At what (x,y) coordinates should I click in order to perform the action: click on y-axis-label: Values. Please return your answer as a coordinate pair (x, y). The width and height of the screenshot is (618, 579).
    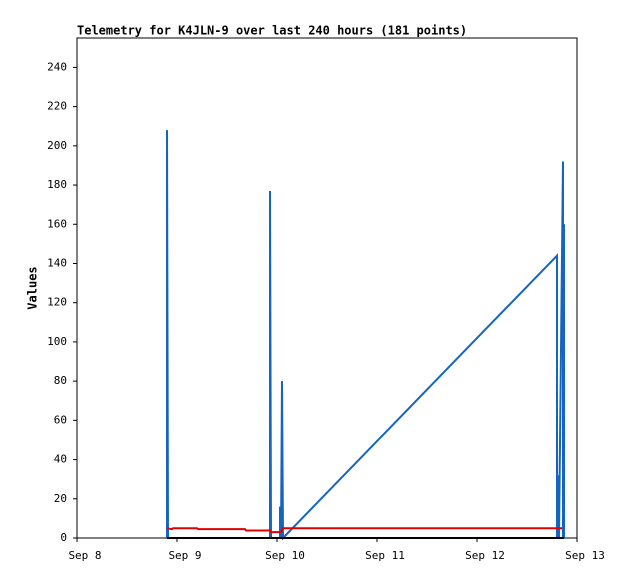
    Looking at the image, I should click on (33, 287).